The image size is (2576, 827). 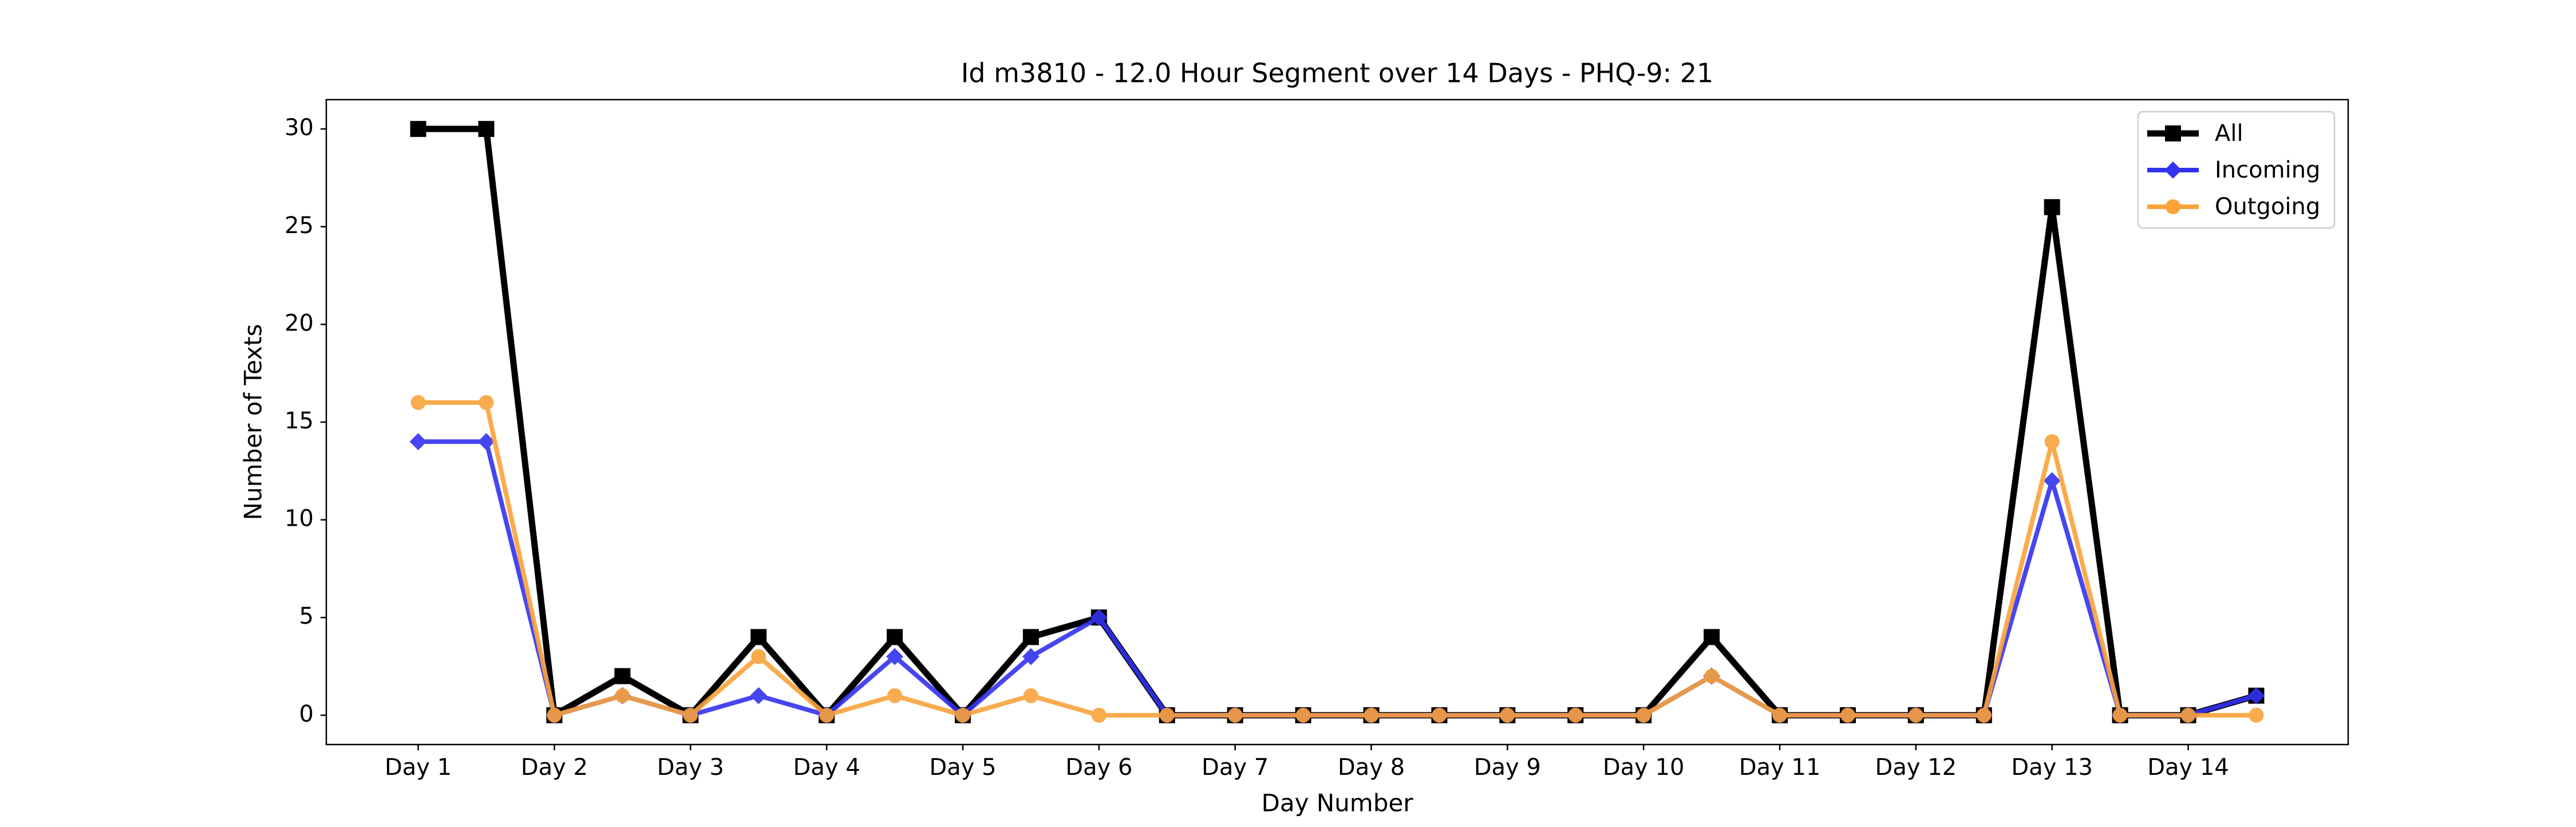 I want to click on x-tick-label: Day 4, so click(x=826, y=767).